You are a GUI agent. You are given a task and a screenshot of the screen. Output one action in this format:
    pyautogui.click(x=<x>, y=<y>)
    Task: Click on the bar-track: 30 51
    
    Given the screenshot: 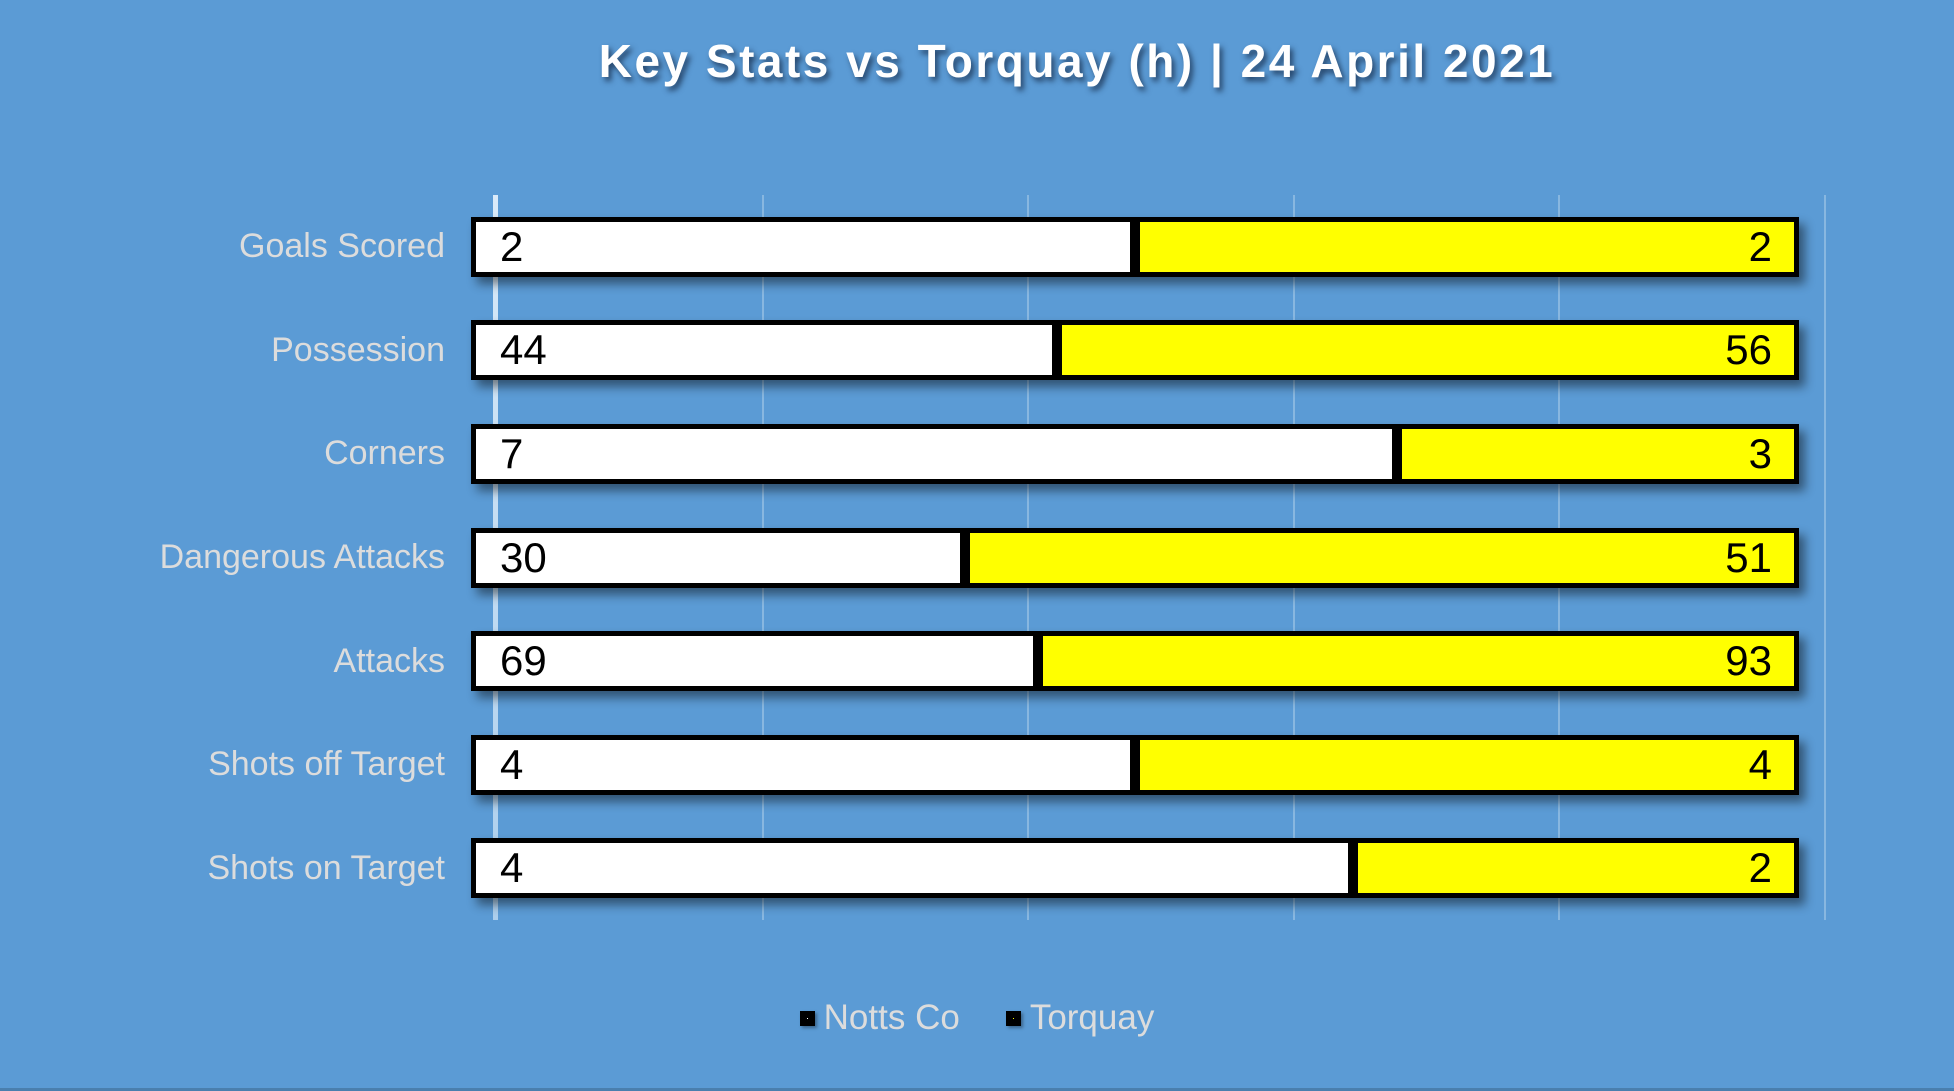 What is the action you would take?
    pyautogui.click(x=1135, y=557)
    